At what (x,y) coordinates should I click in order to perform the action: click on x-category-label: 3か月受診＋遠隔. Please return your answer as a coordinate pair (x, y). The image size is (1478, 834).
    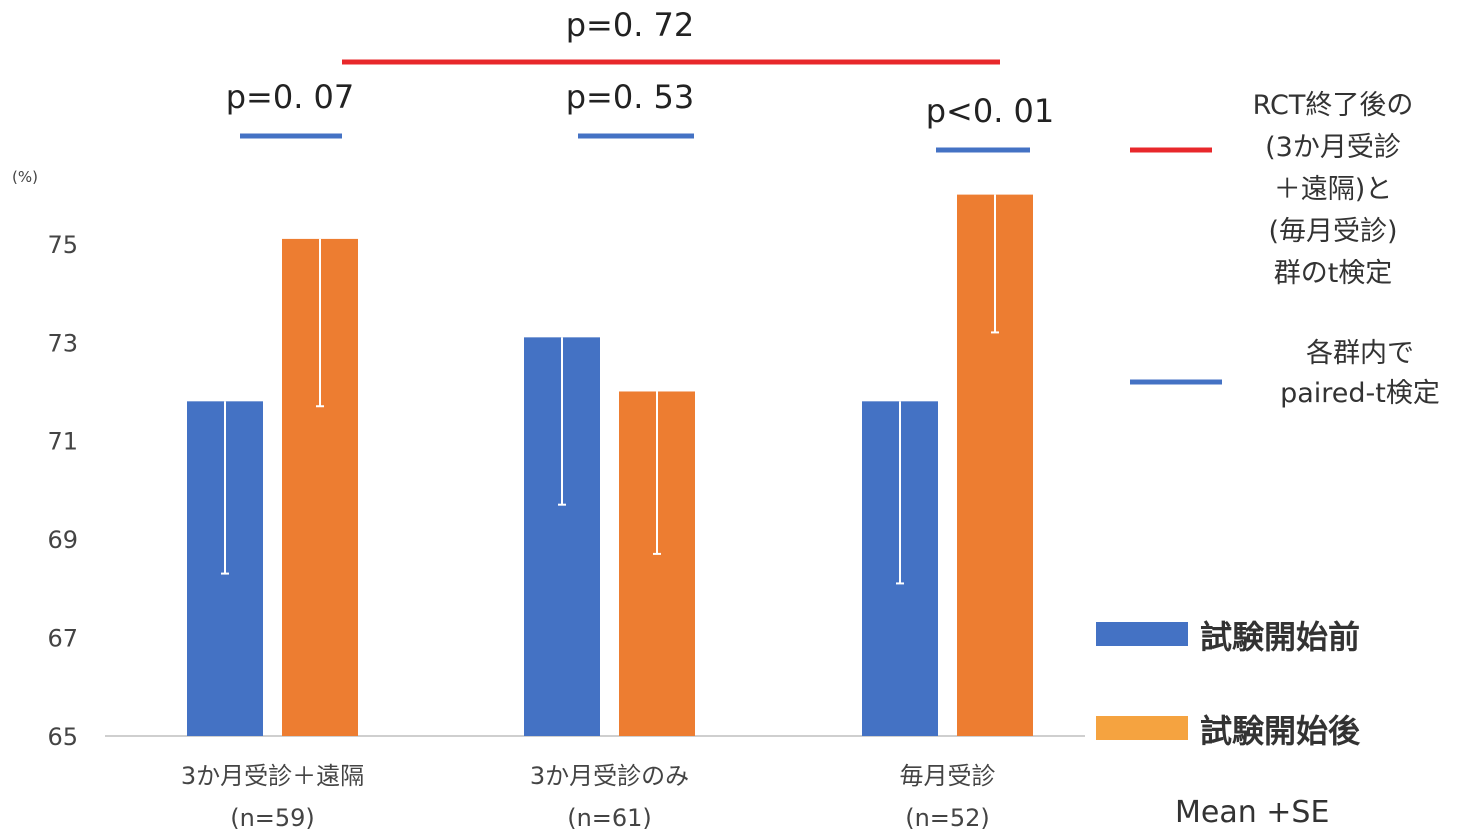
    Looking at the image, I should click on (272, 776).